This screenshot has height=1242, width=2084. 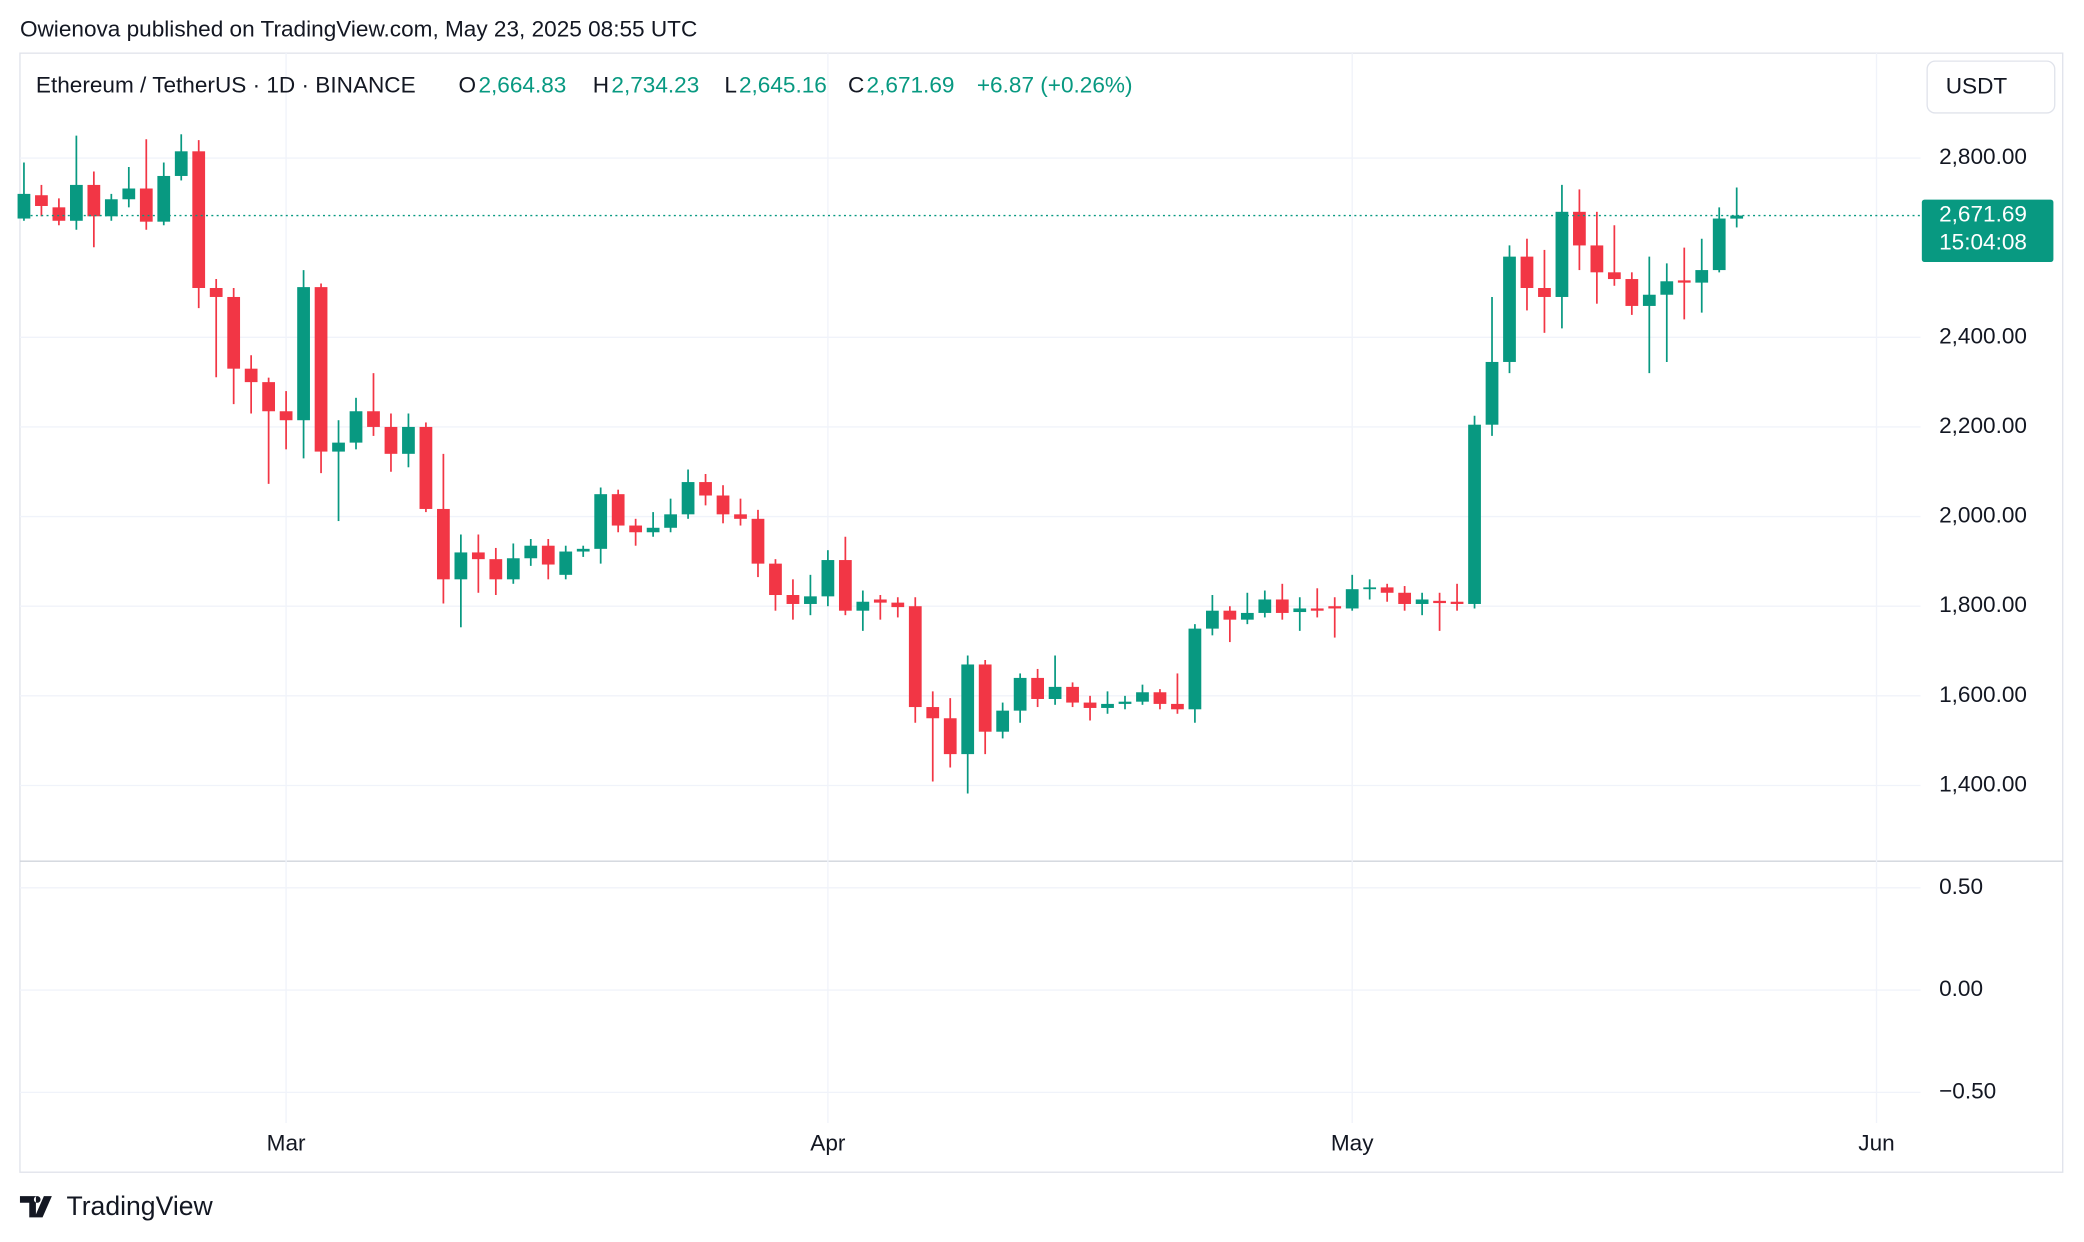 I want to click on symbol-title: Ethereum / TetherUS · 1D · BINANCE, so click(x=226, y=84).